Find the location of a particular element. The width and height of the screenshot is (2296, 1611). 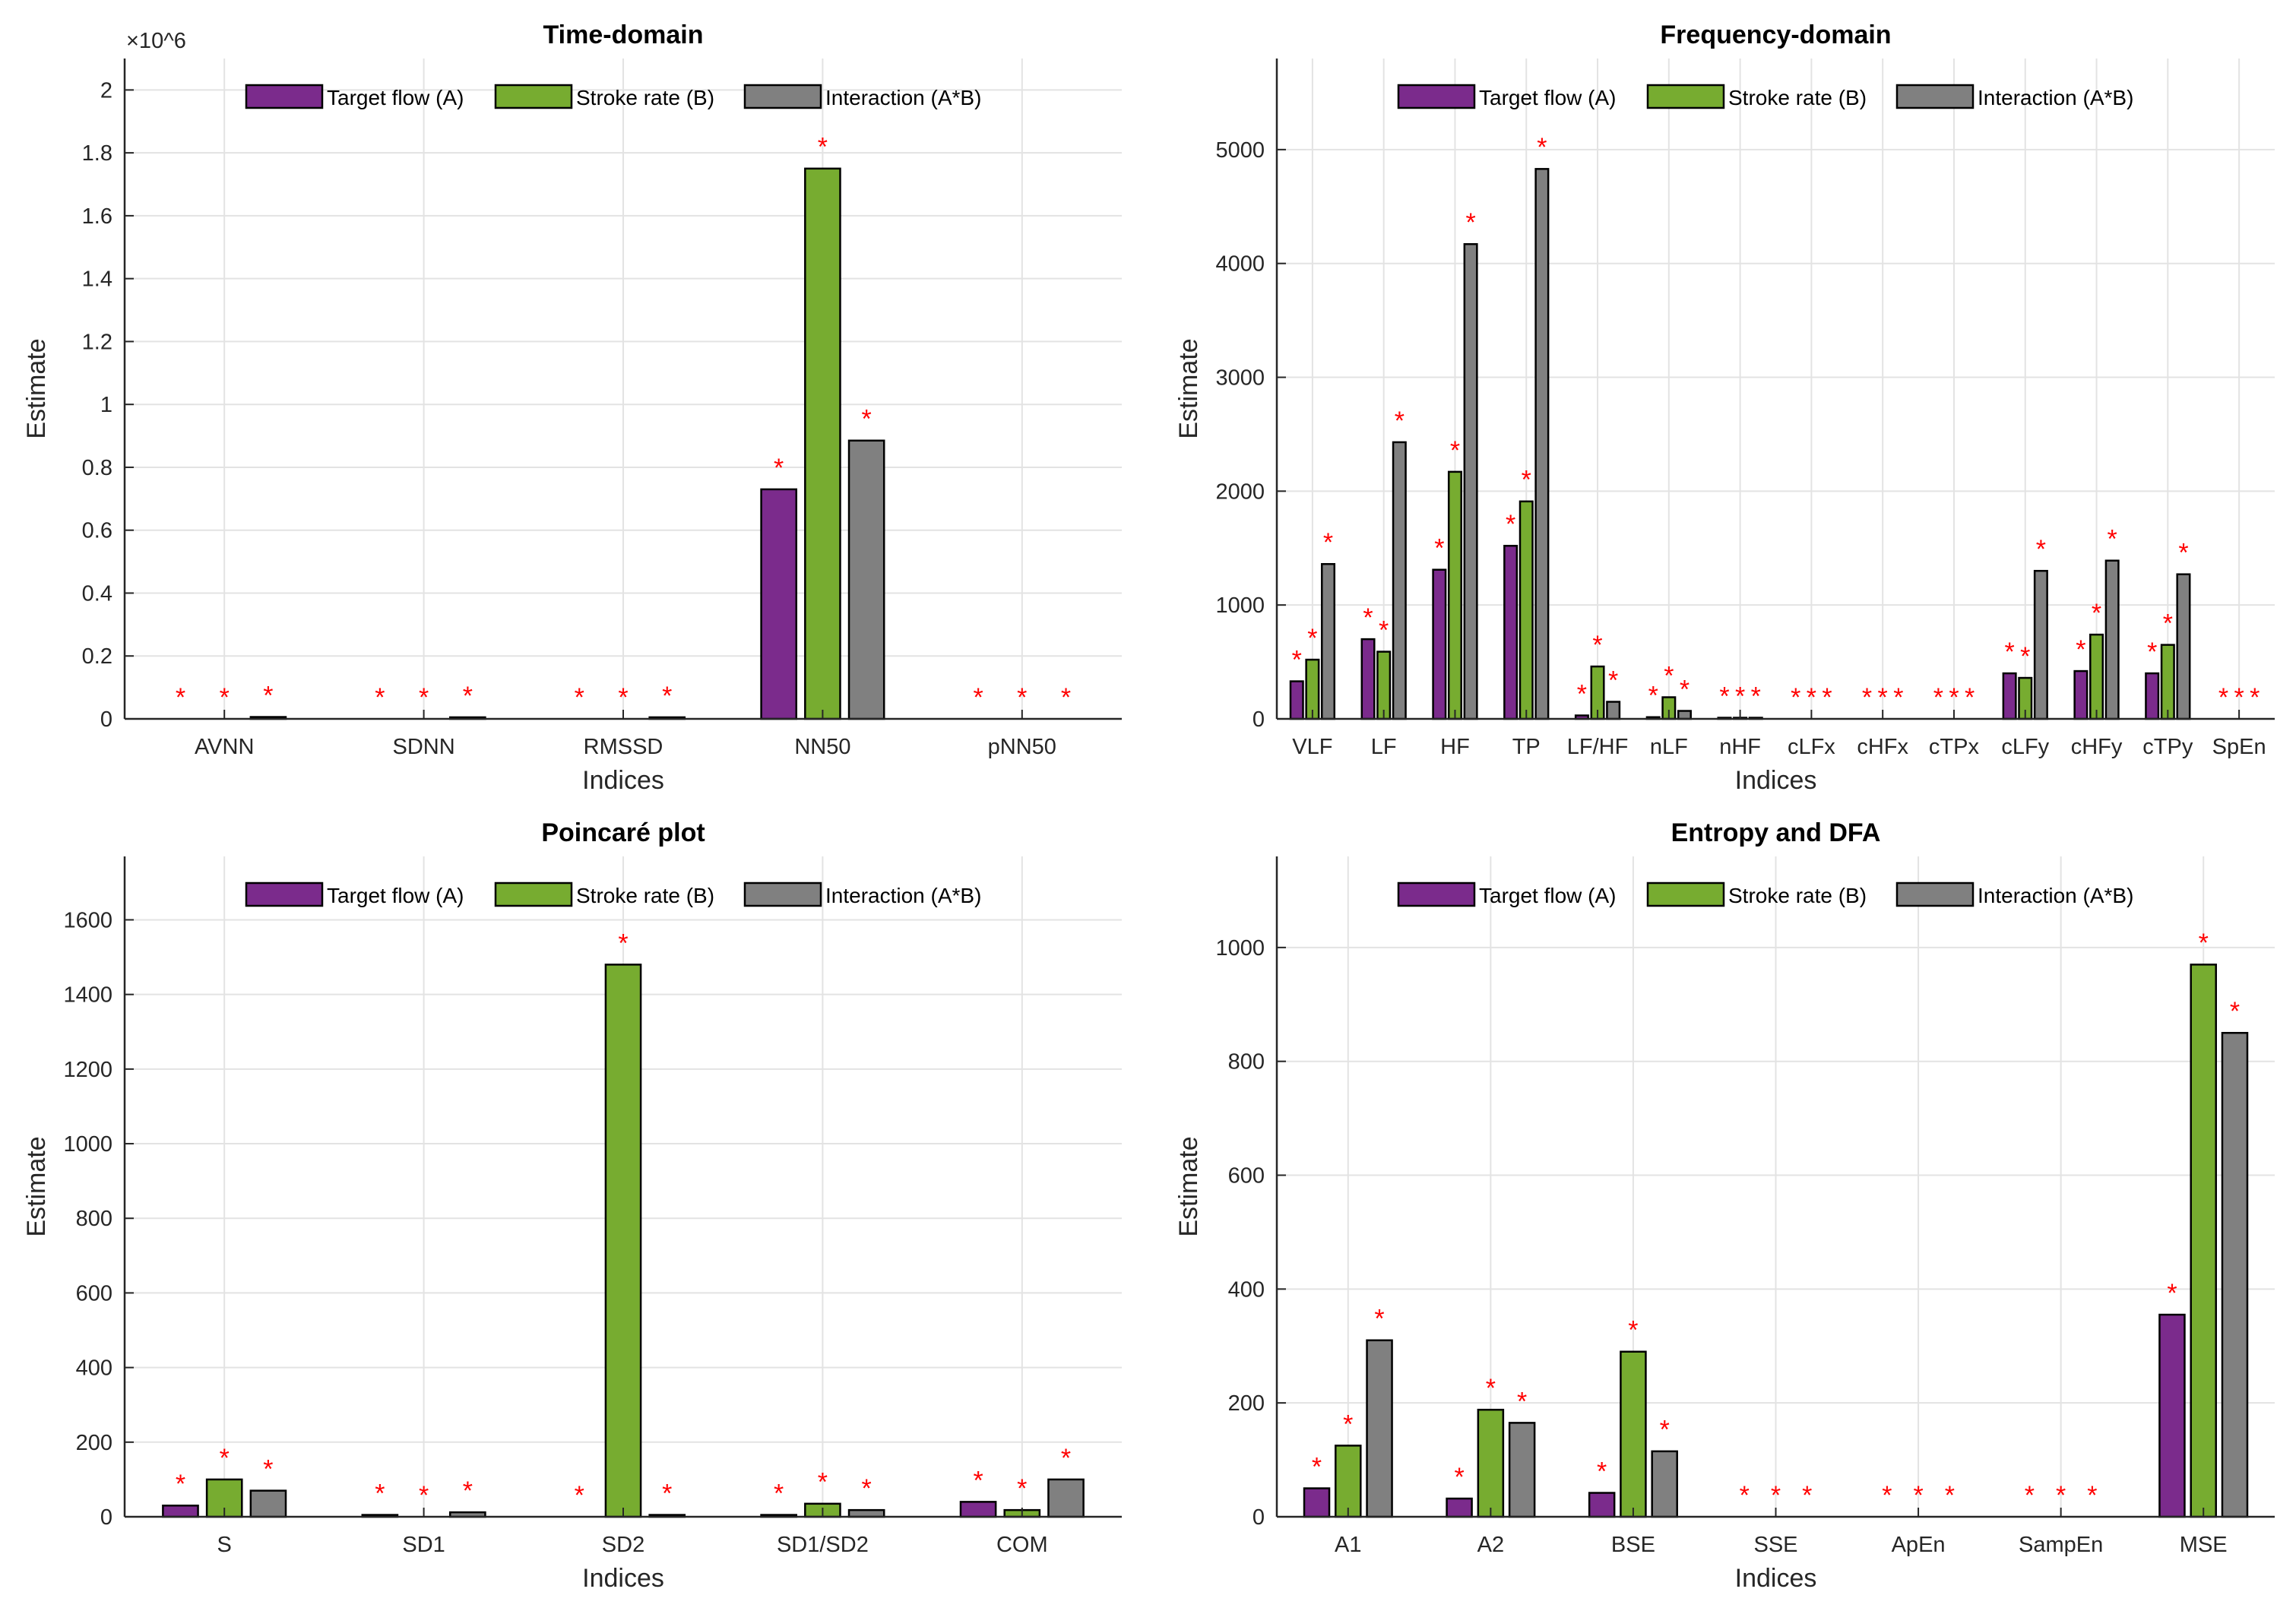

x-tick-label: SDNN is located at coordinates (424, 747).